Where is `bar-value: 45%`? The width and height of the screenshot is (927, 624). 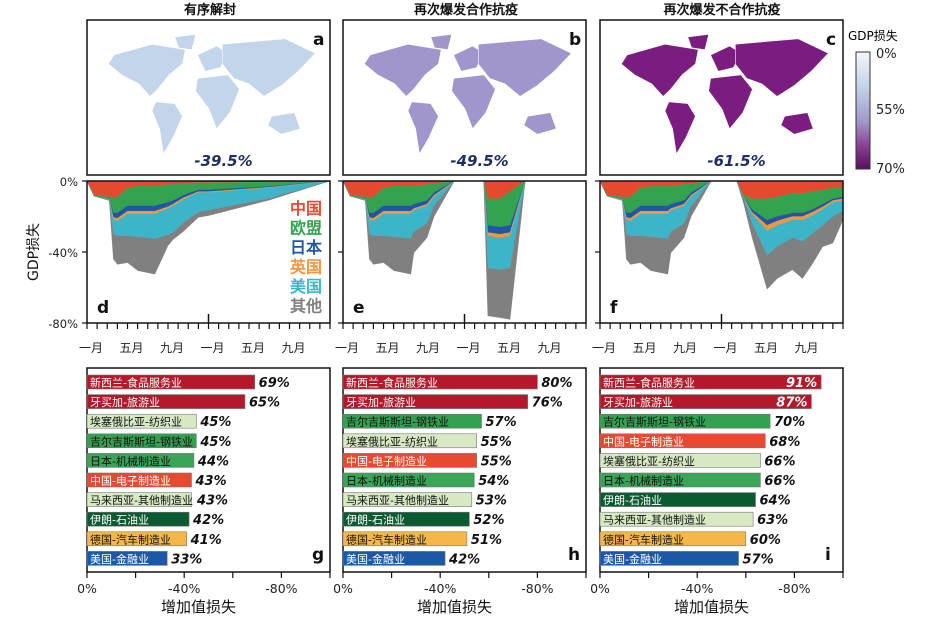 bar-value: 45% is located at coordinates (215, 422).